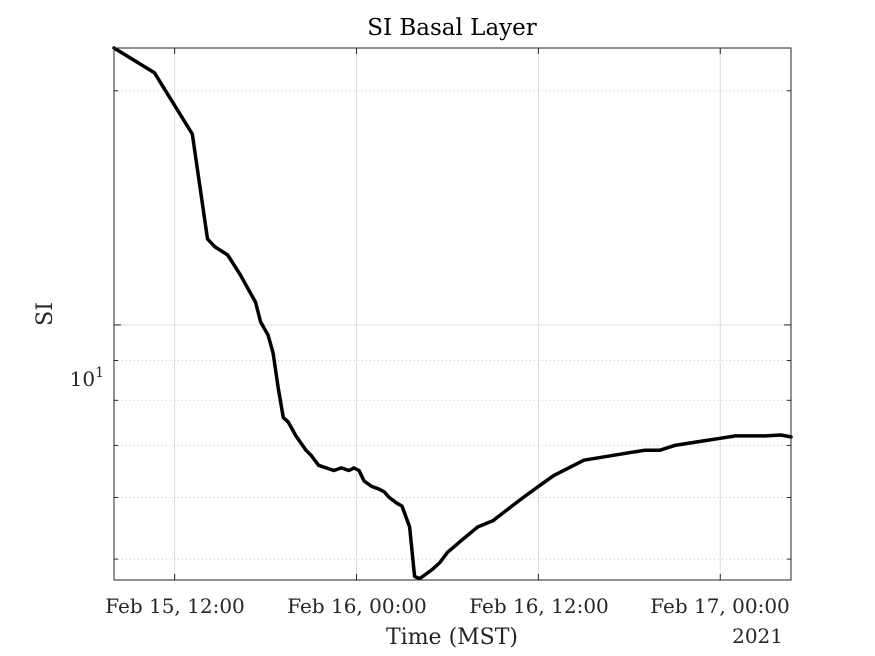 Image resolution: width=875 pixels, height=656 pixels. Describe the element at coordinates (45, 314) in the screenshot. I see `y-axis-label: SI` at that location.